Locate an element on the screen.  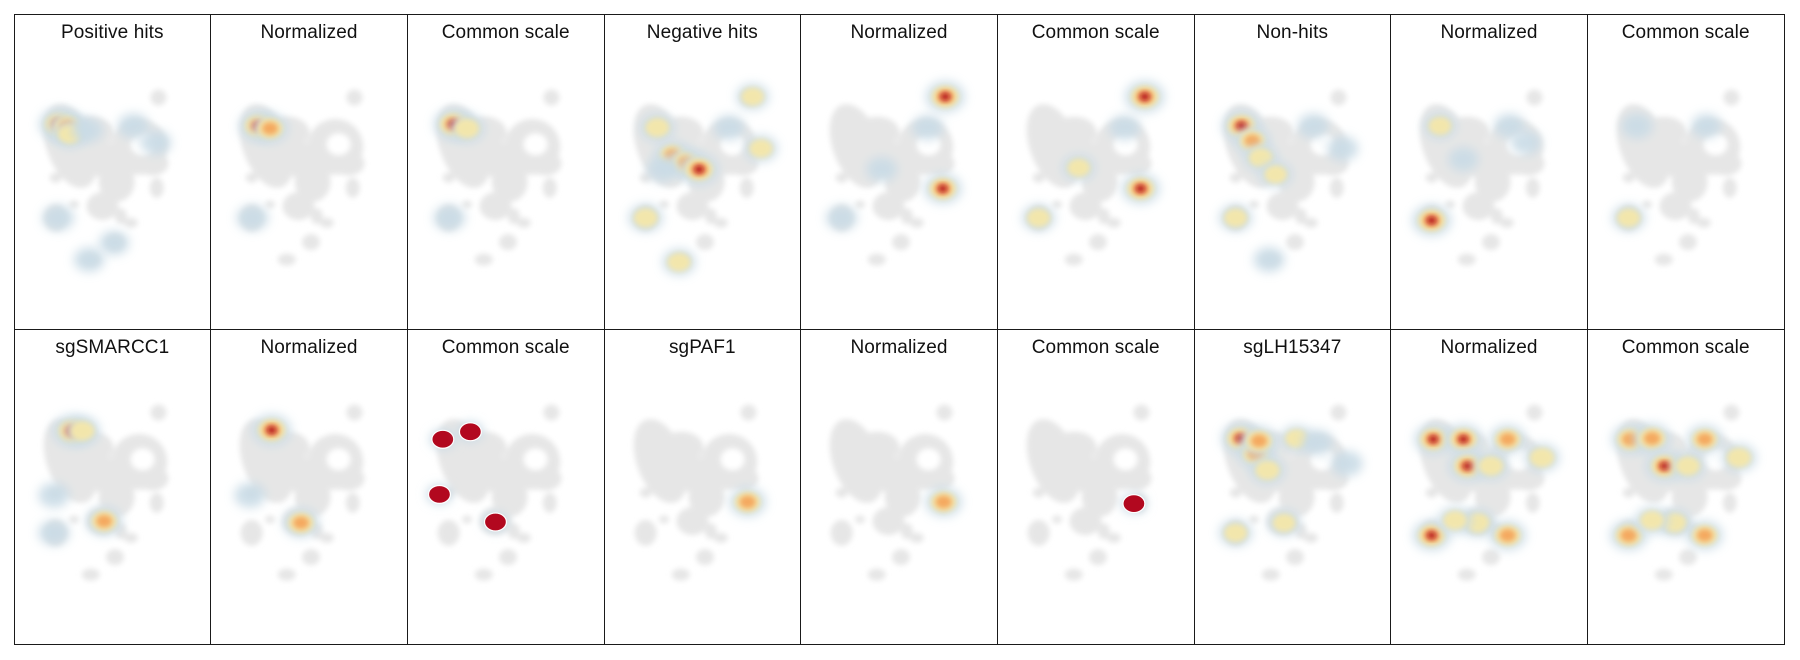
panel-title: Common scale is located at coordinates (505, 32).